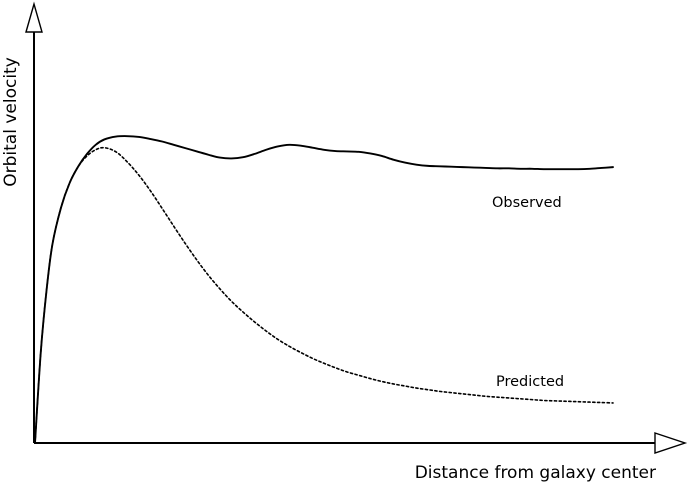 The height and width of the screenshot is (484, 689). What do you see at coordinates (11, 122) in the screenshot?
I see `y-axis-label: Orbital velocity` at bounding box center [11, 122].